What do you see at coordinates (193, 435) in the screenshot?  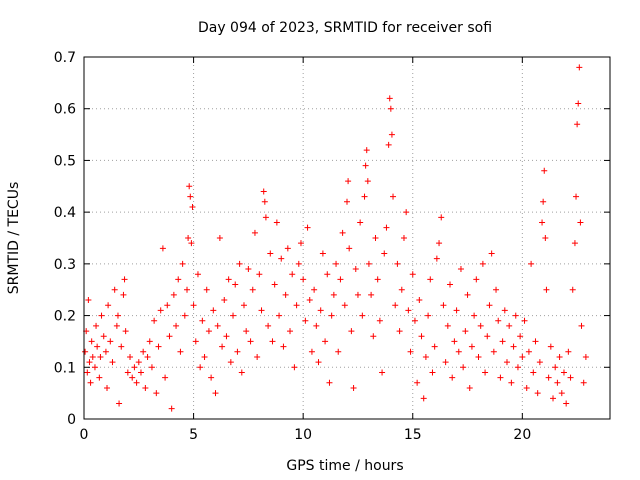 I see `x-tick-label: 5` at bounding box center [193, 435].